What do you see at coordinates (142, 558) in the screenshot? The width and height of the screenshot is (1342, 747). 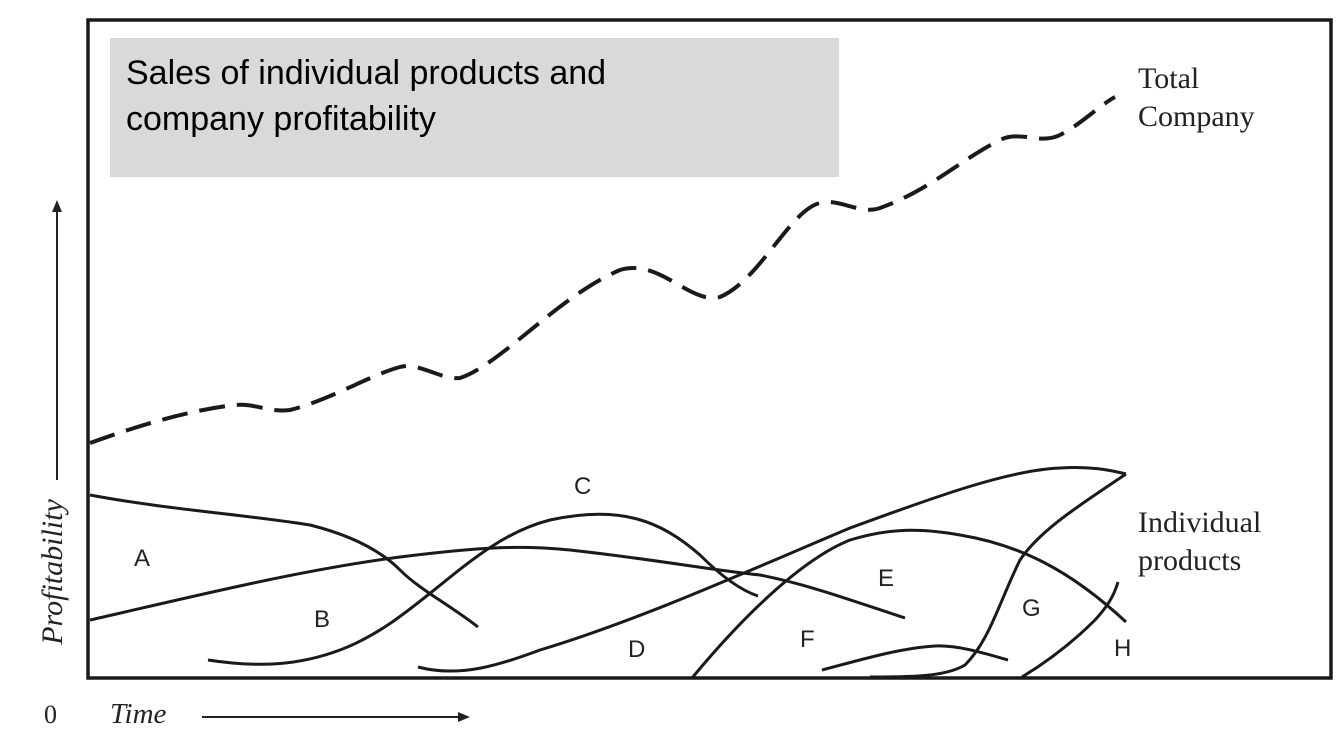 I see `curve-label-a: A` at bounding box center [142, 558].